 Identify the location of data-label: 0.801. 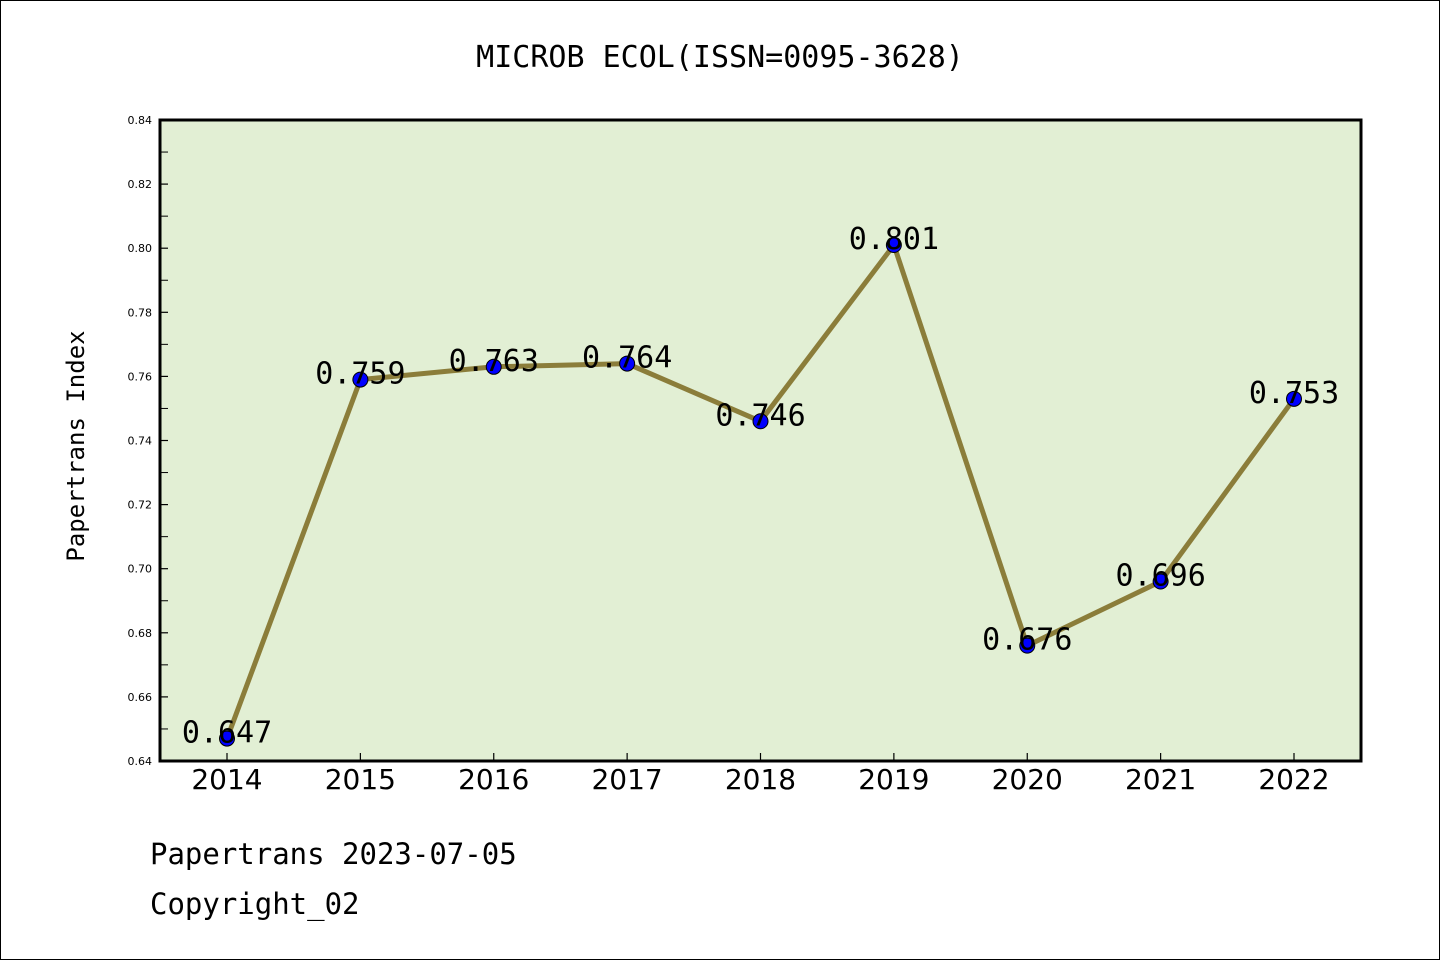
(894, 239).